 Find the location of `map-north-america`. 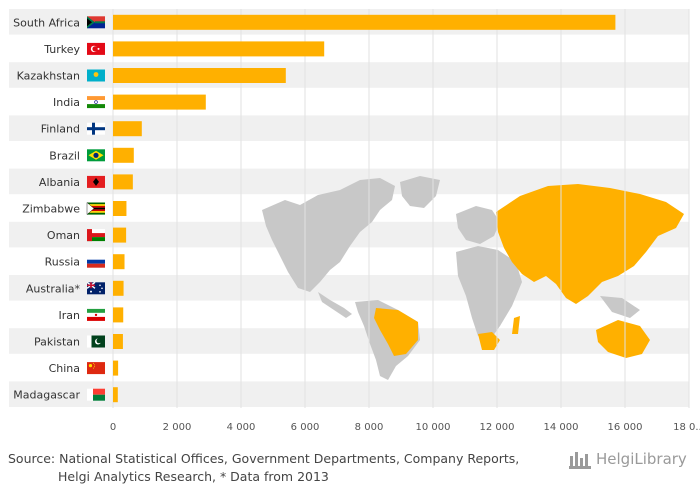

map-north-america is located at coordinates (328, 235).